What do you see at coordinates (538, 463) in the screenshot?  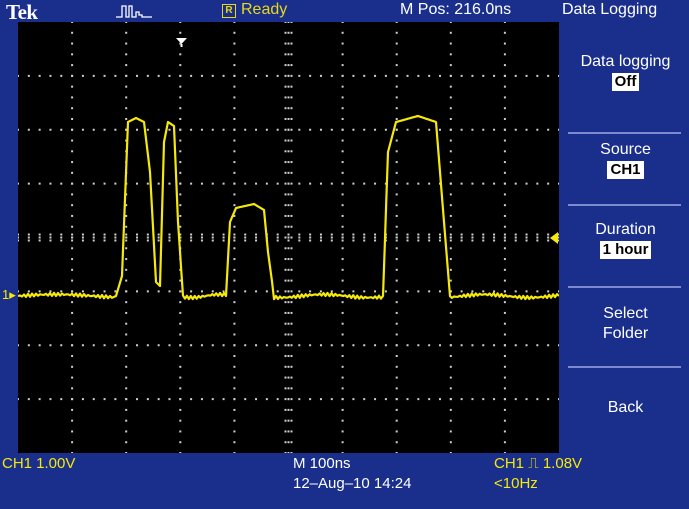 I see `trigger-readout: CH1 ⎍ 1.08V` at bounding box center [538, 463].